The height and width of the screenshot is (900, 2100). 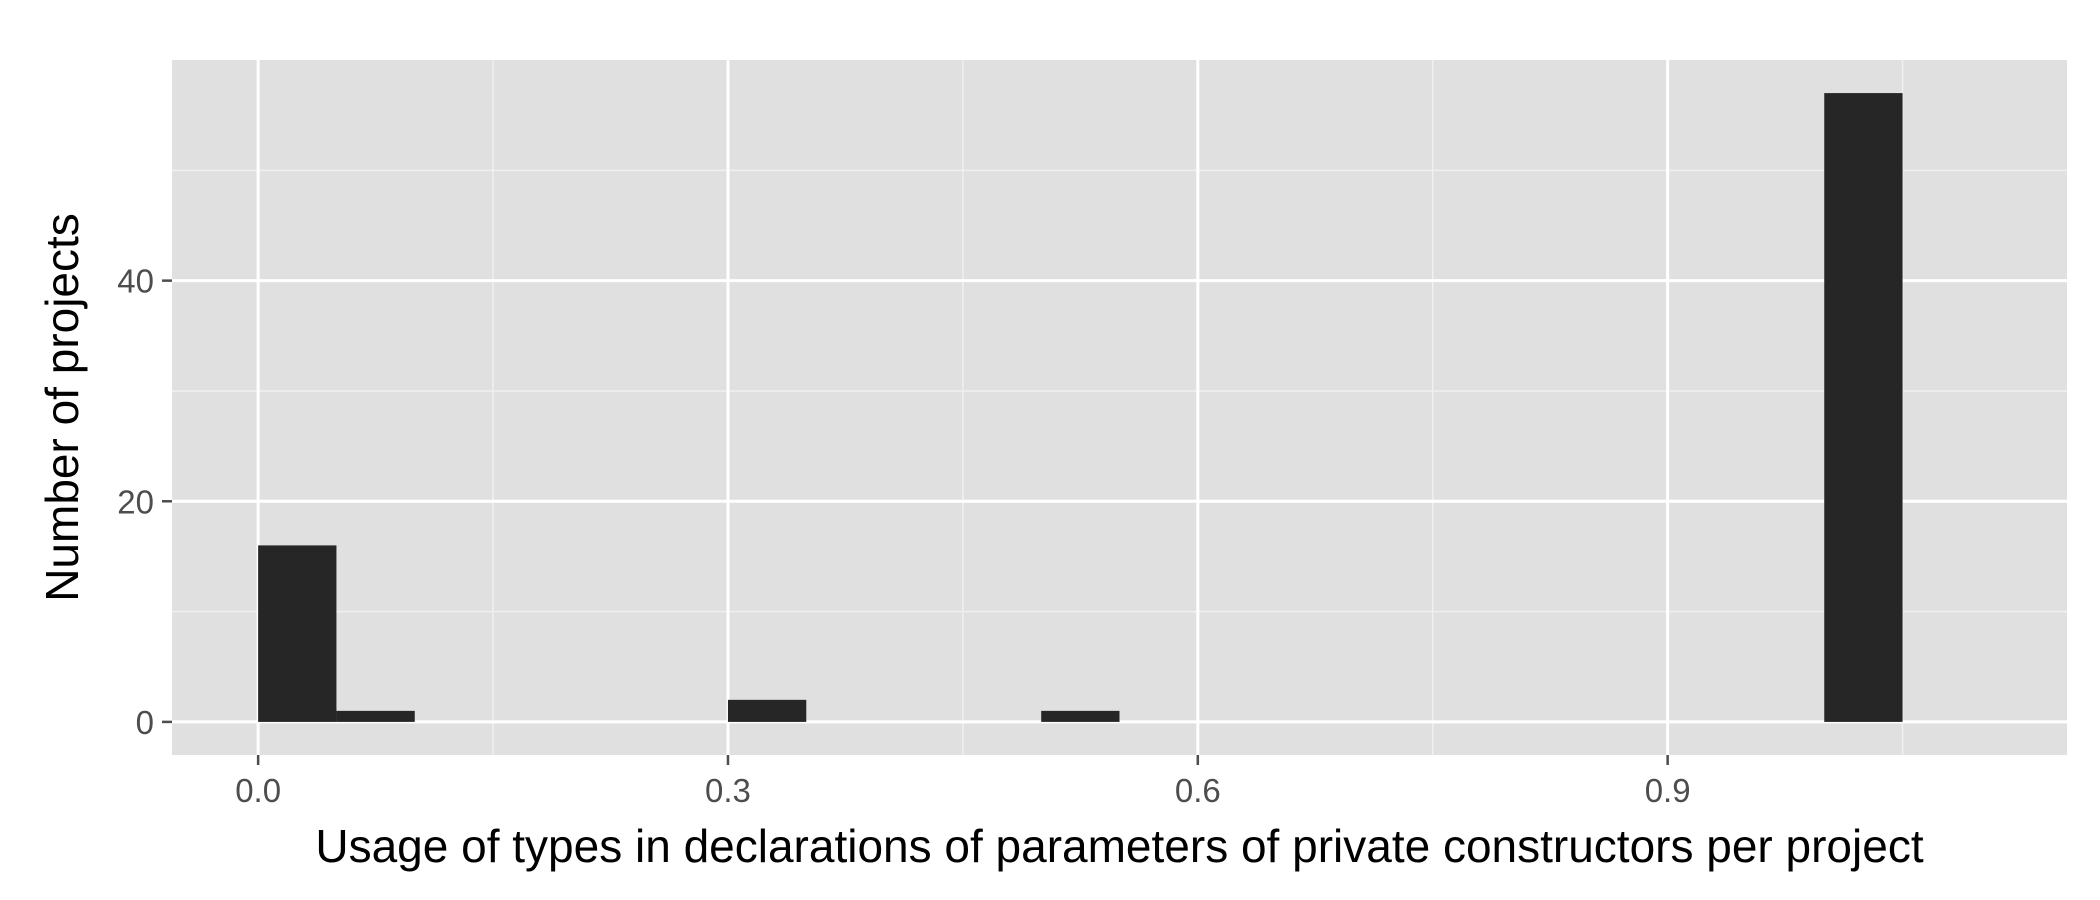 What do you see at coordinates (62, 407) in the screenshot?
I see `y-axis-title: Number of projects` at bounding box center [62, 407].